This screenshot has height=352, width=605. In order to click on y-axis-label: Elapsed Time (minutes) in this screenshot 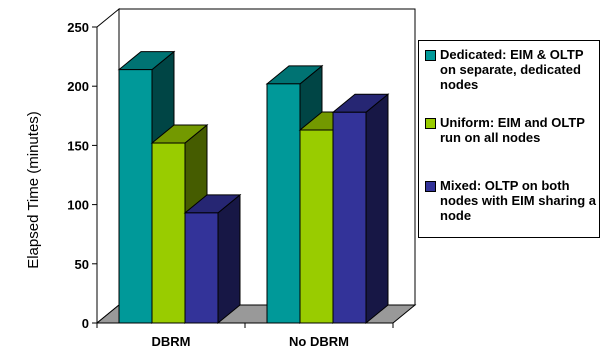, I will do `click(33, 190)`.